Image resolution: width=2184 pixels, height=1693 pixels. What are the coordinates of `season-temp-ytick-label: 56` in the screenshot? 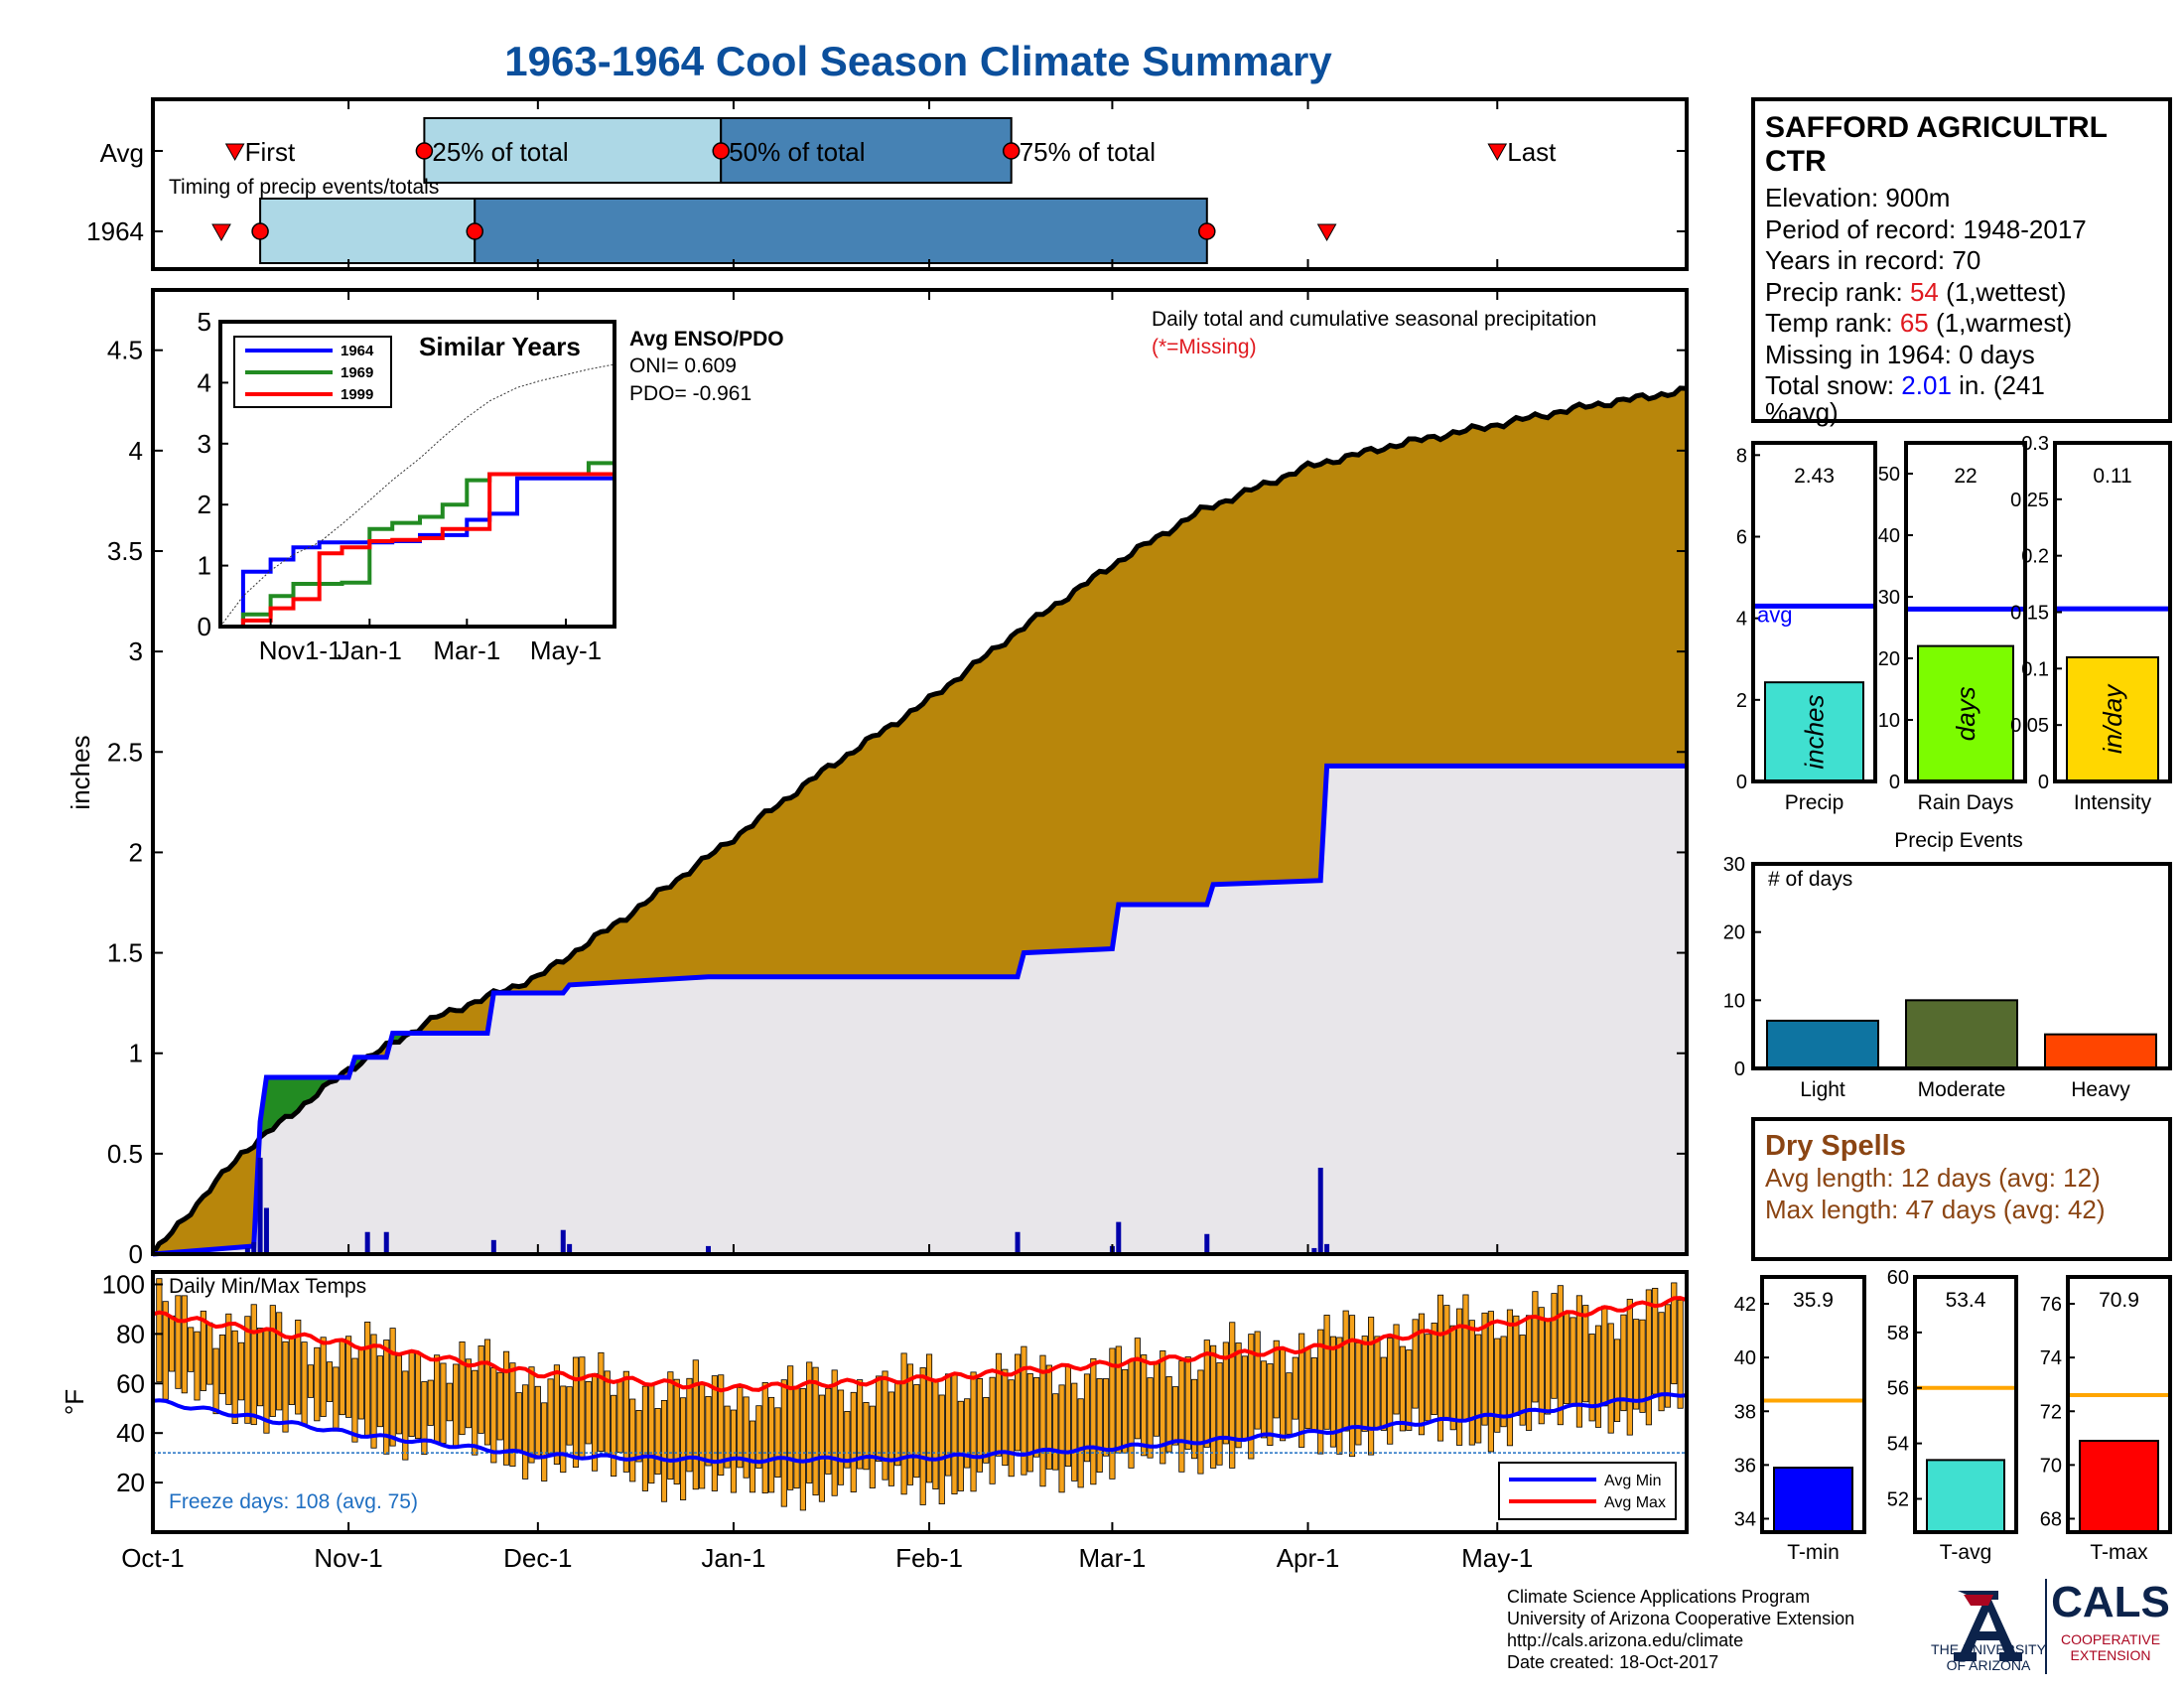 It's located at (1898, 1389).